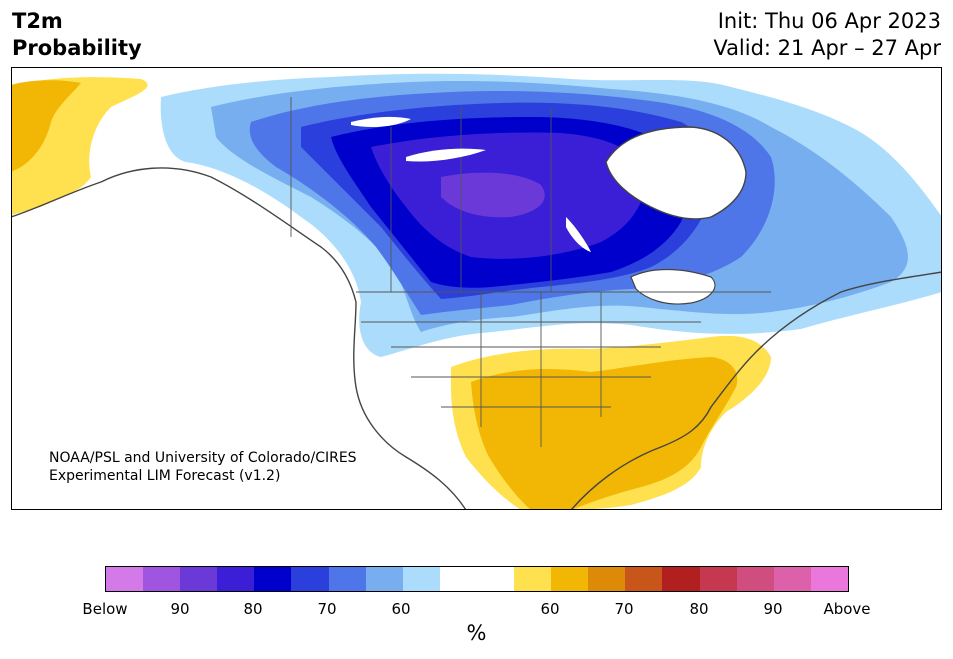  What do you see at coordinates (847, 609) in the screenshot?
I see `color-bar-tick-label: Above` at bounding box center [847, 609].